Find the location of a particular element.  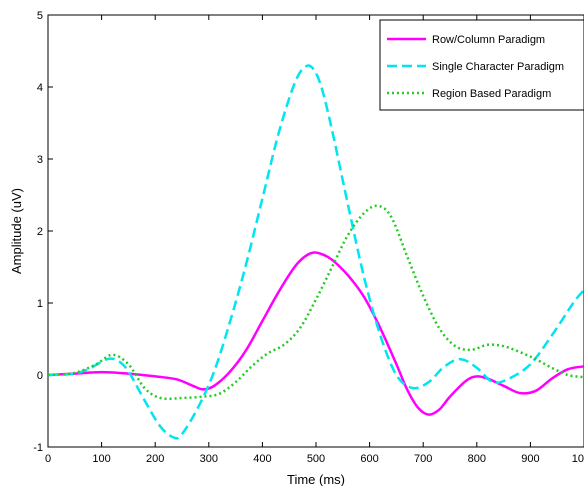

x-axis-title: Time (ms) is located at coordinates (316, 479).